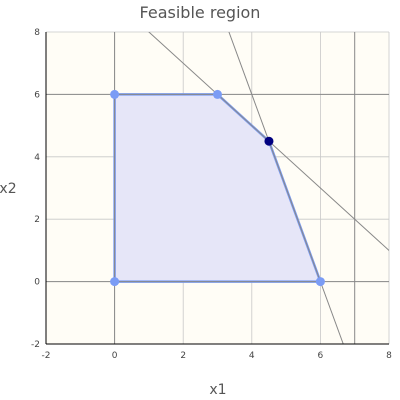  What do you see at coordinates (183, 356) in the screenshot?
I see `x-tick-label: 2` at bounding box center [183, 356].